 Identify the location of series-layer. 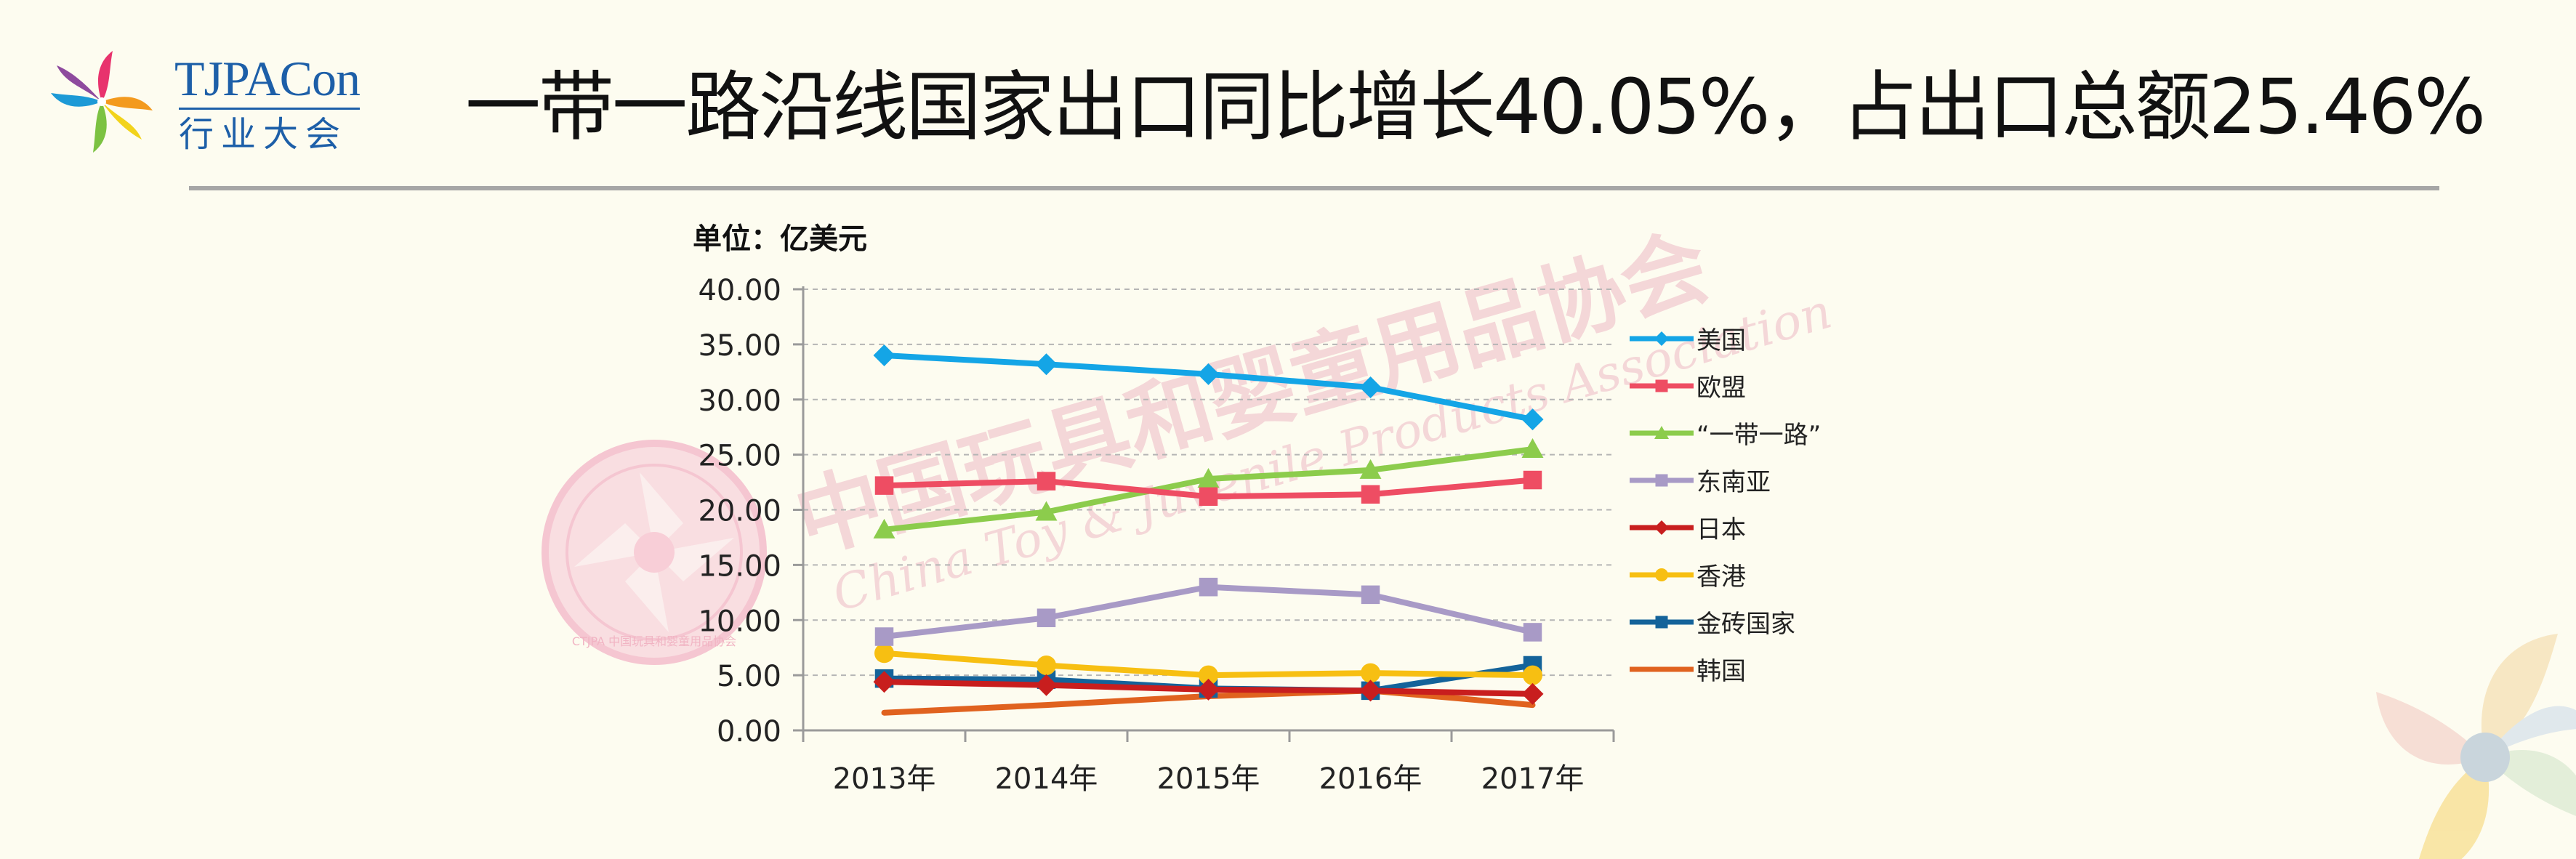
(1208, 530).